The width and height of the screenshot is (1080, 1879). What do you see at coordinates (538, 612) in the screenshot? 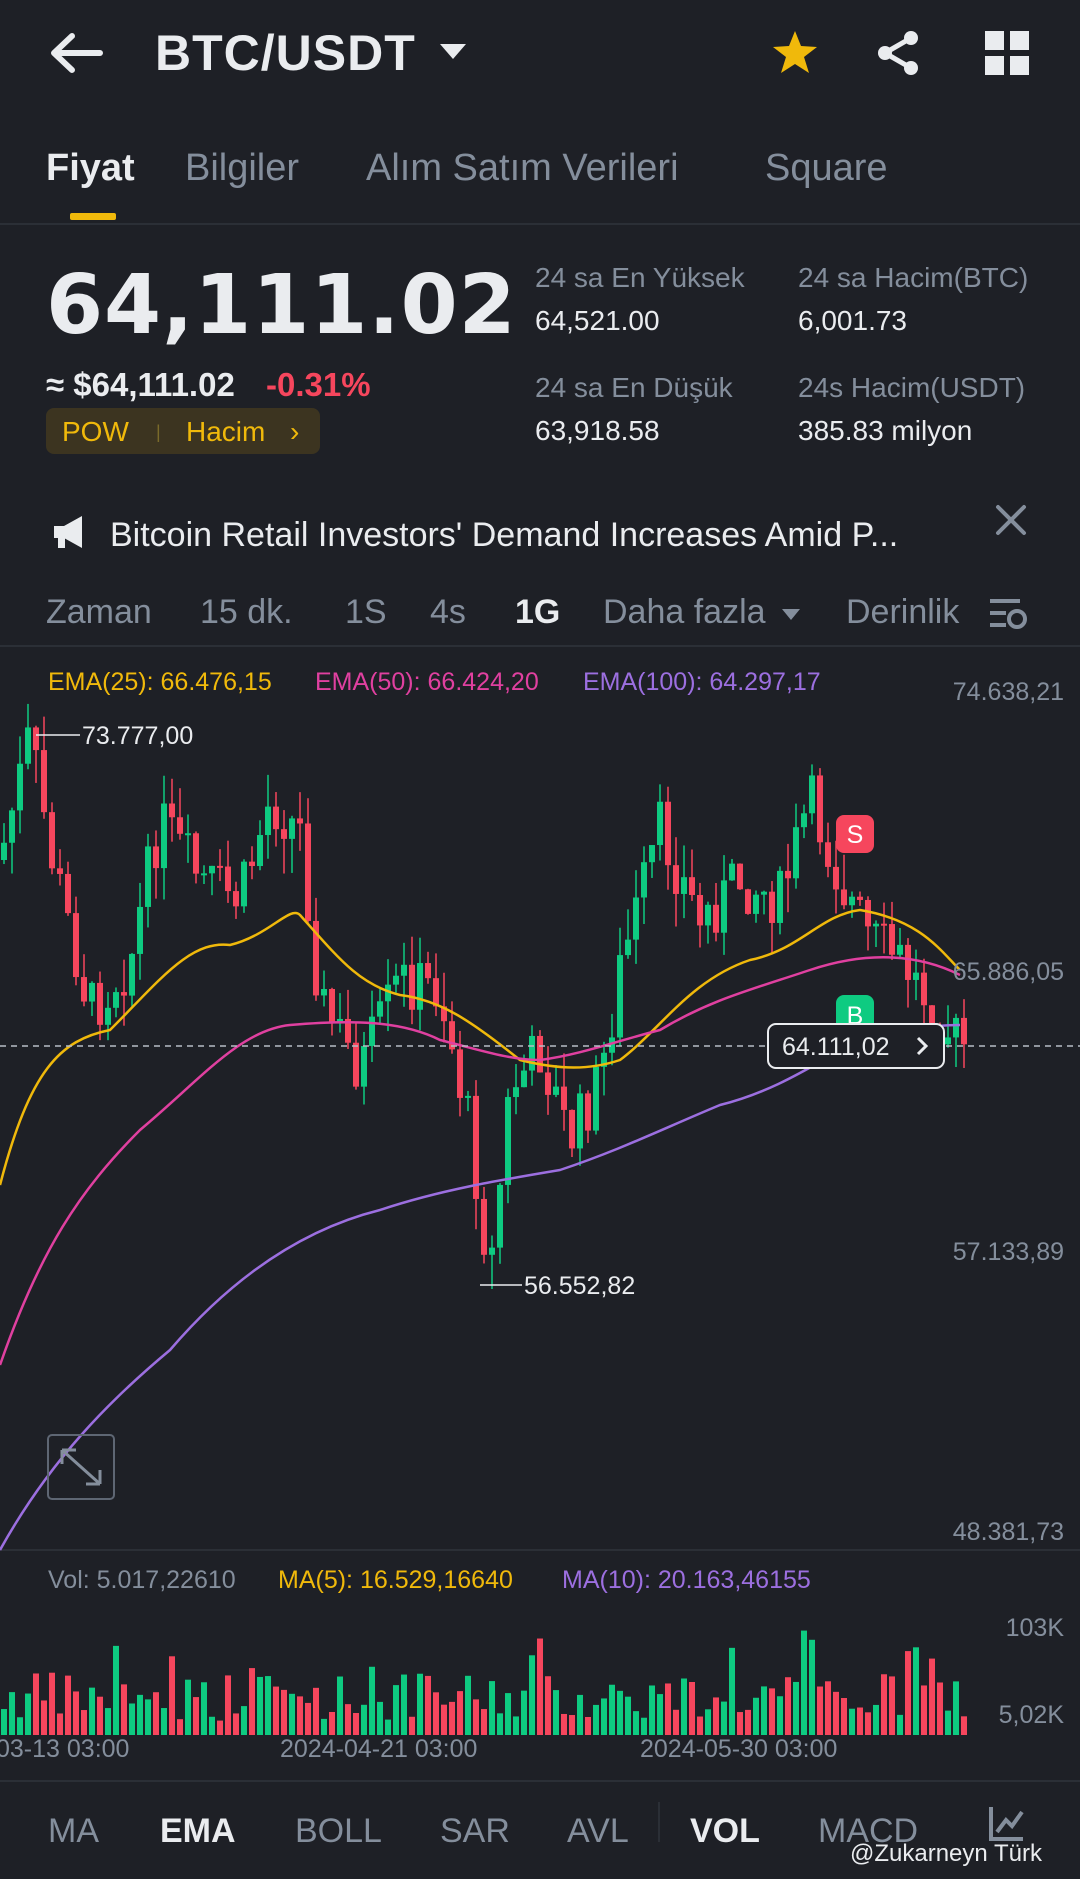
I see `tf-1g: 1G` at bounding box center [538, 612].